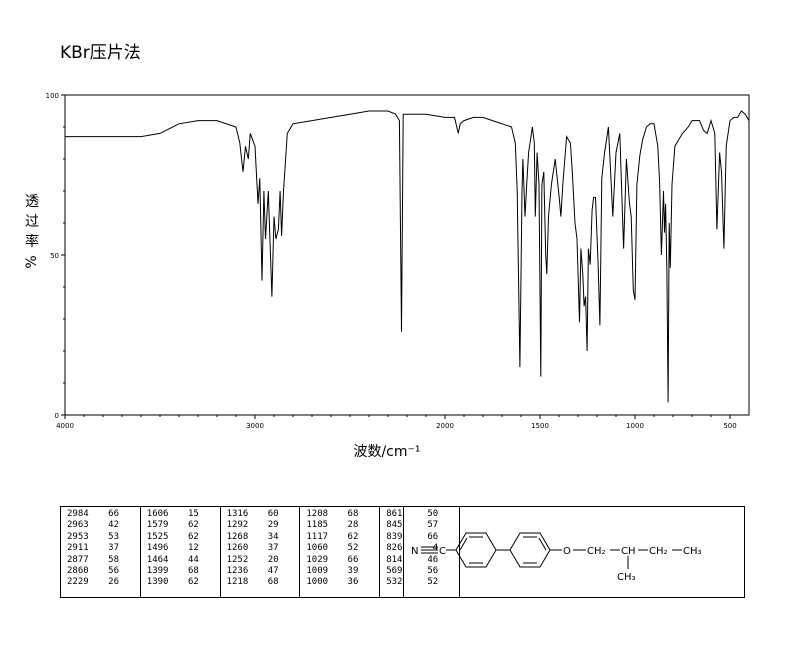 The width and height of the screenshot is (794, 652). I want to click on method-label: KBr压片法, so click(100, 53).